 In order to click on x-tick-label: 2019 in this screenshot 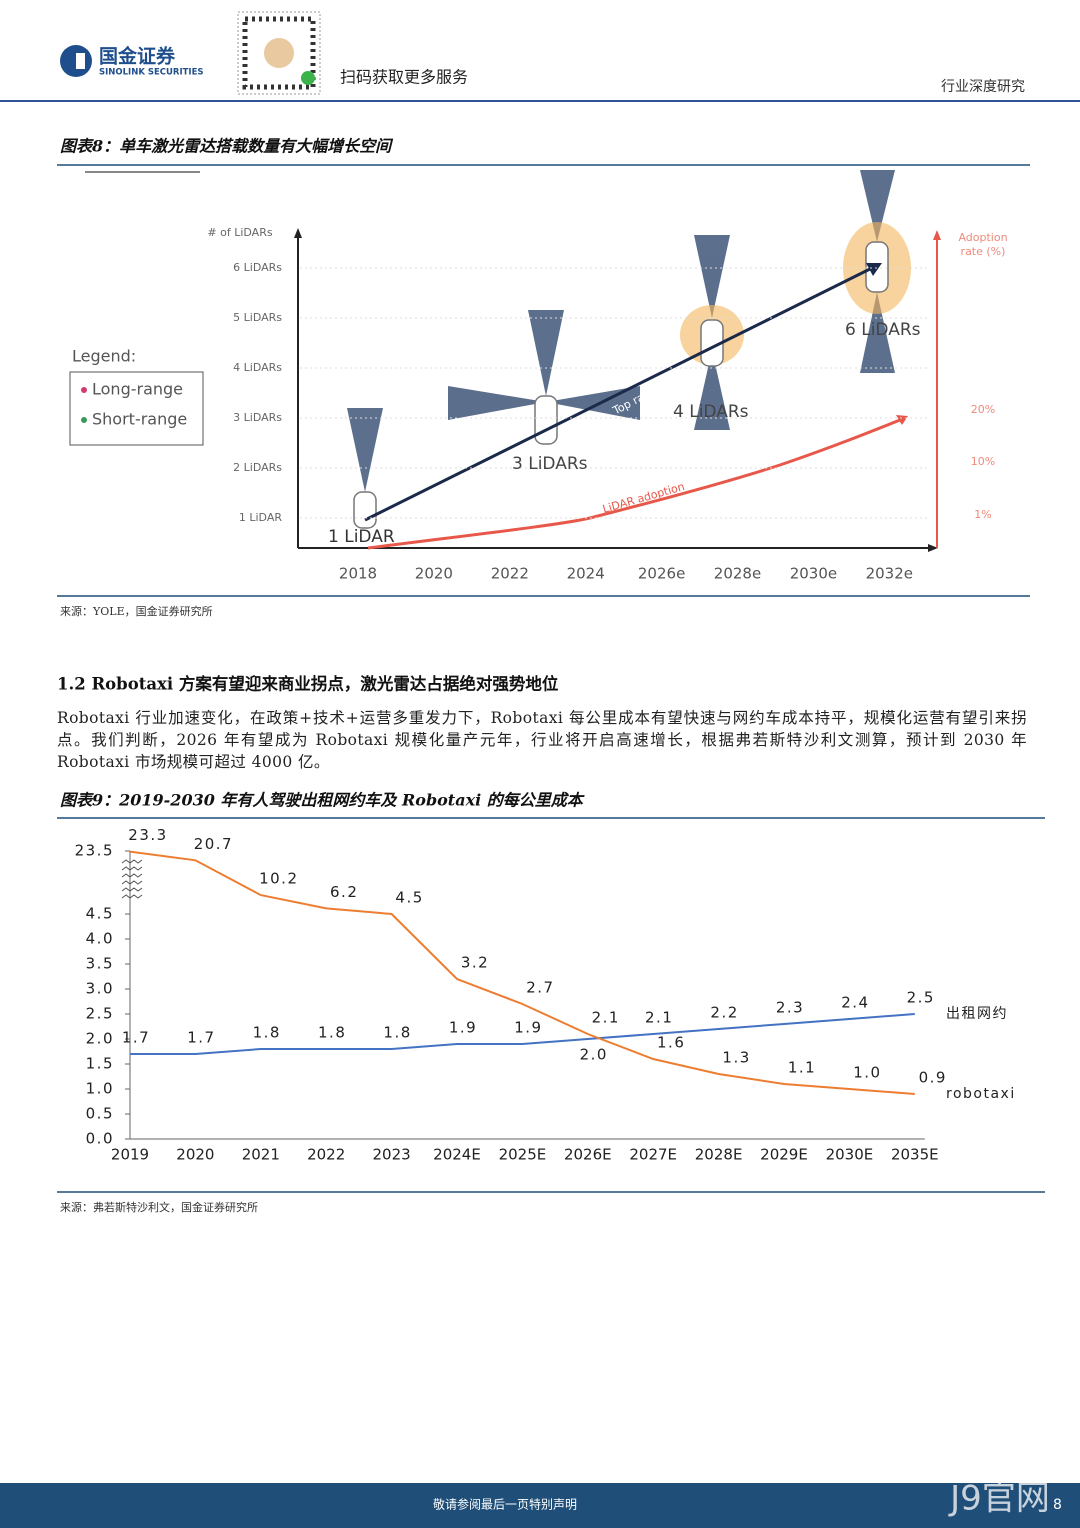, I will do `click(130, 1155)`.